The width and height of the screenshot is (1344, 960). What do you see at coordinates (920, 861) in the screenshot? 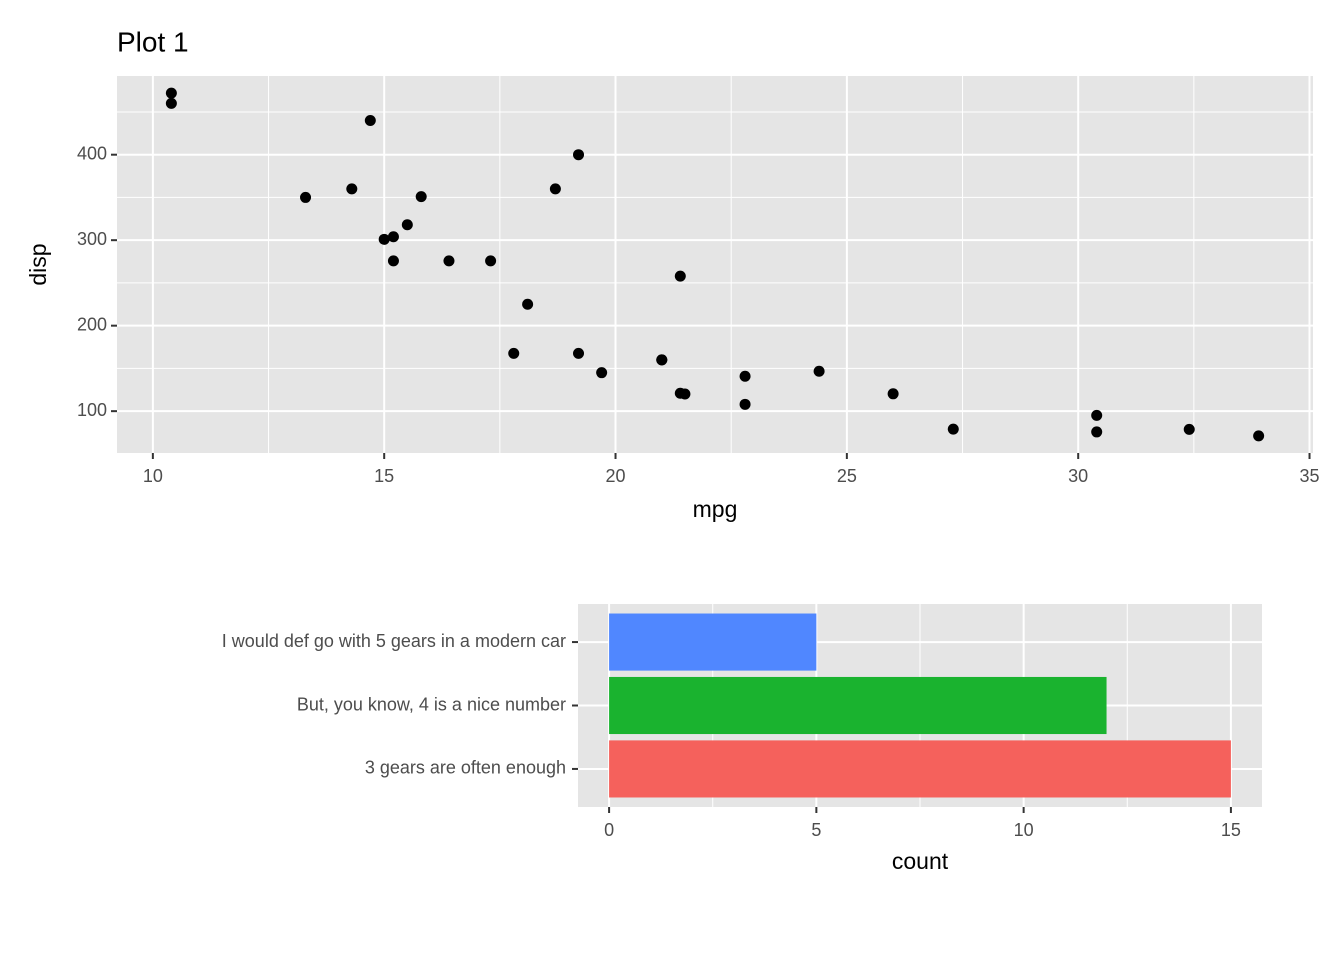
I see `x-axis-title: count` at bounding box center [920, 861].